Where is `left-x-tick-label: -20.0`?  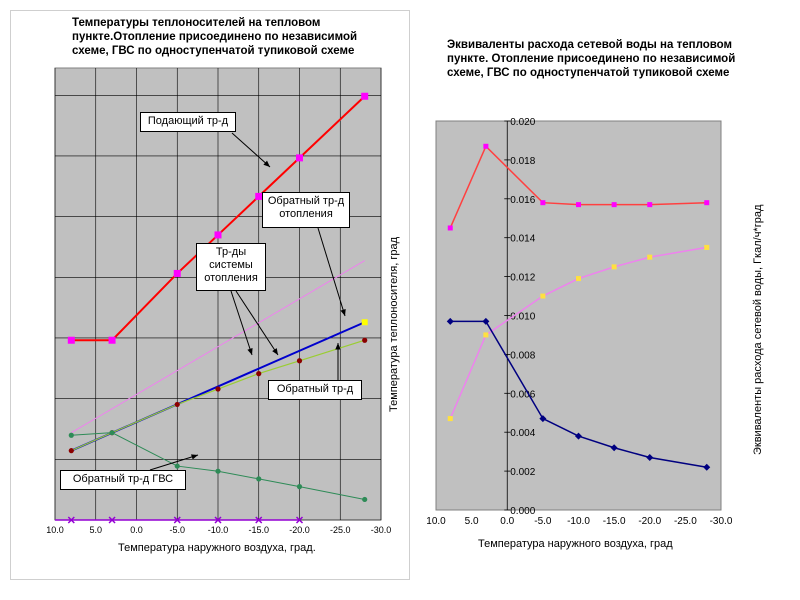
left-x-tick-label: -20.0 is located at coordinates (299, 530).